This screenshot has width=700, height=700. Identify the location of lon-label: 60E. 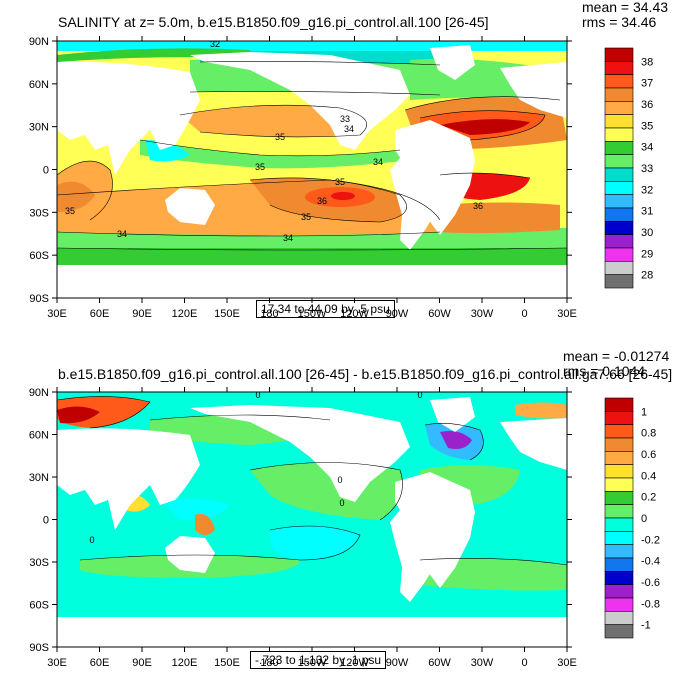
(100, 314).